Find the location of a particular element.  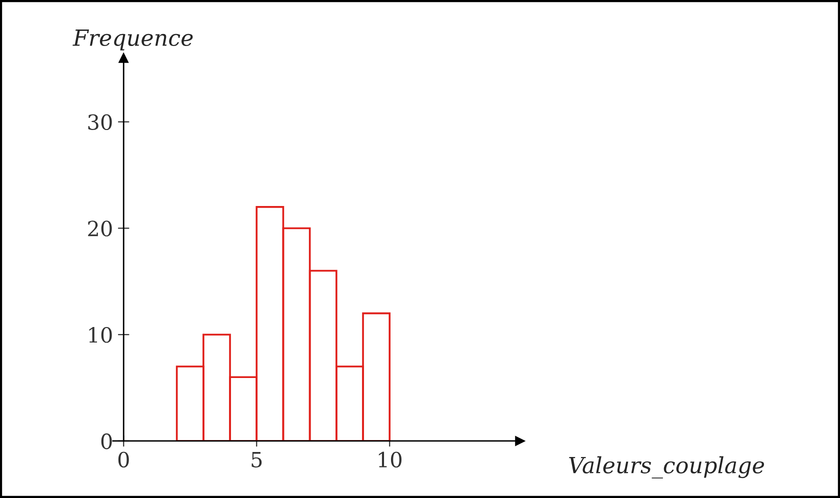

y-tick-label: 20 is located at coordinates (100, 228).